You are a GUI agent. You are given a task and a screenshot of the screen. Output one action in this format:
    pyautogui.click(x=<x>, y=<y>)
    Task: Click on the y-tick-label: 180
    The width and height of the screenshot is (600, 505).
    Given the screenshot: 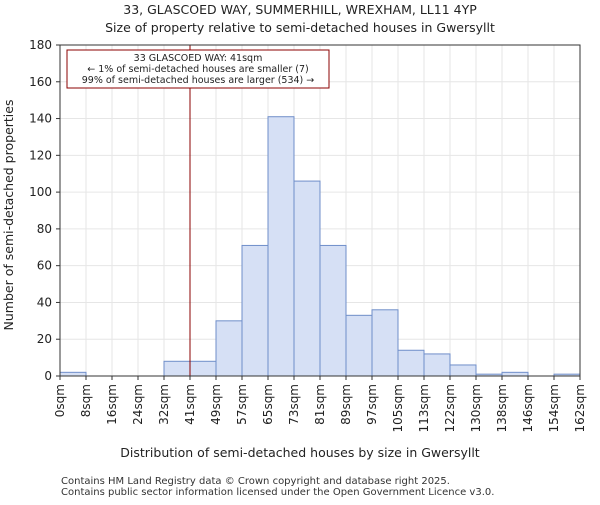 What is the action you would take?
    pyautogui.click(x=40, y=45)
    